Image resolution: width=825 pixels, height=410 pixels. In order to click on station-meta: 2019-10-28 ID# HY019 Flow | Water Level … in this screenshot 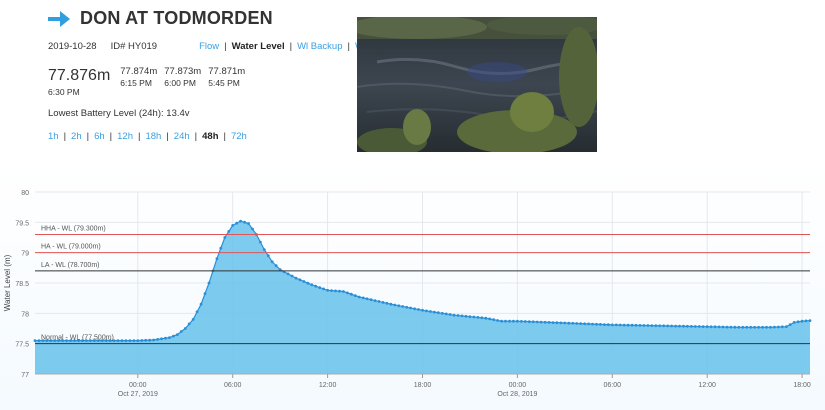, I will do `click(207, 46)`.